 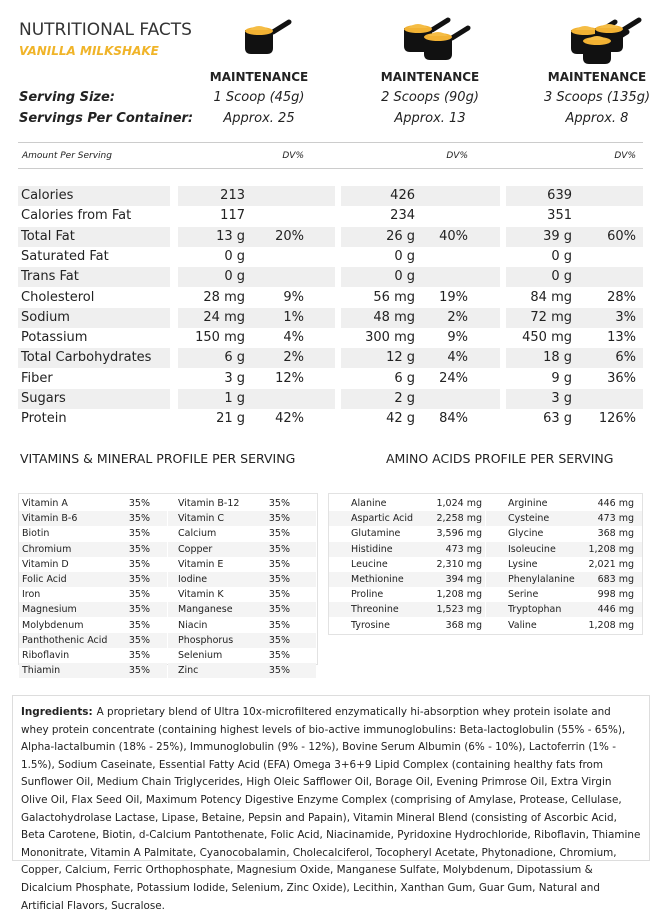 What do you see at coordinates (193, 625) in the screenshot?
I see `item-name: Niacin` at bounding box center [193, 625].